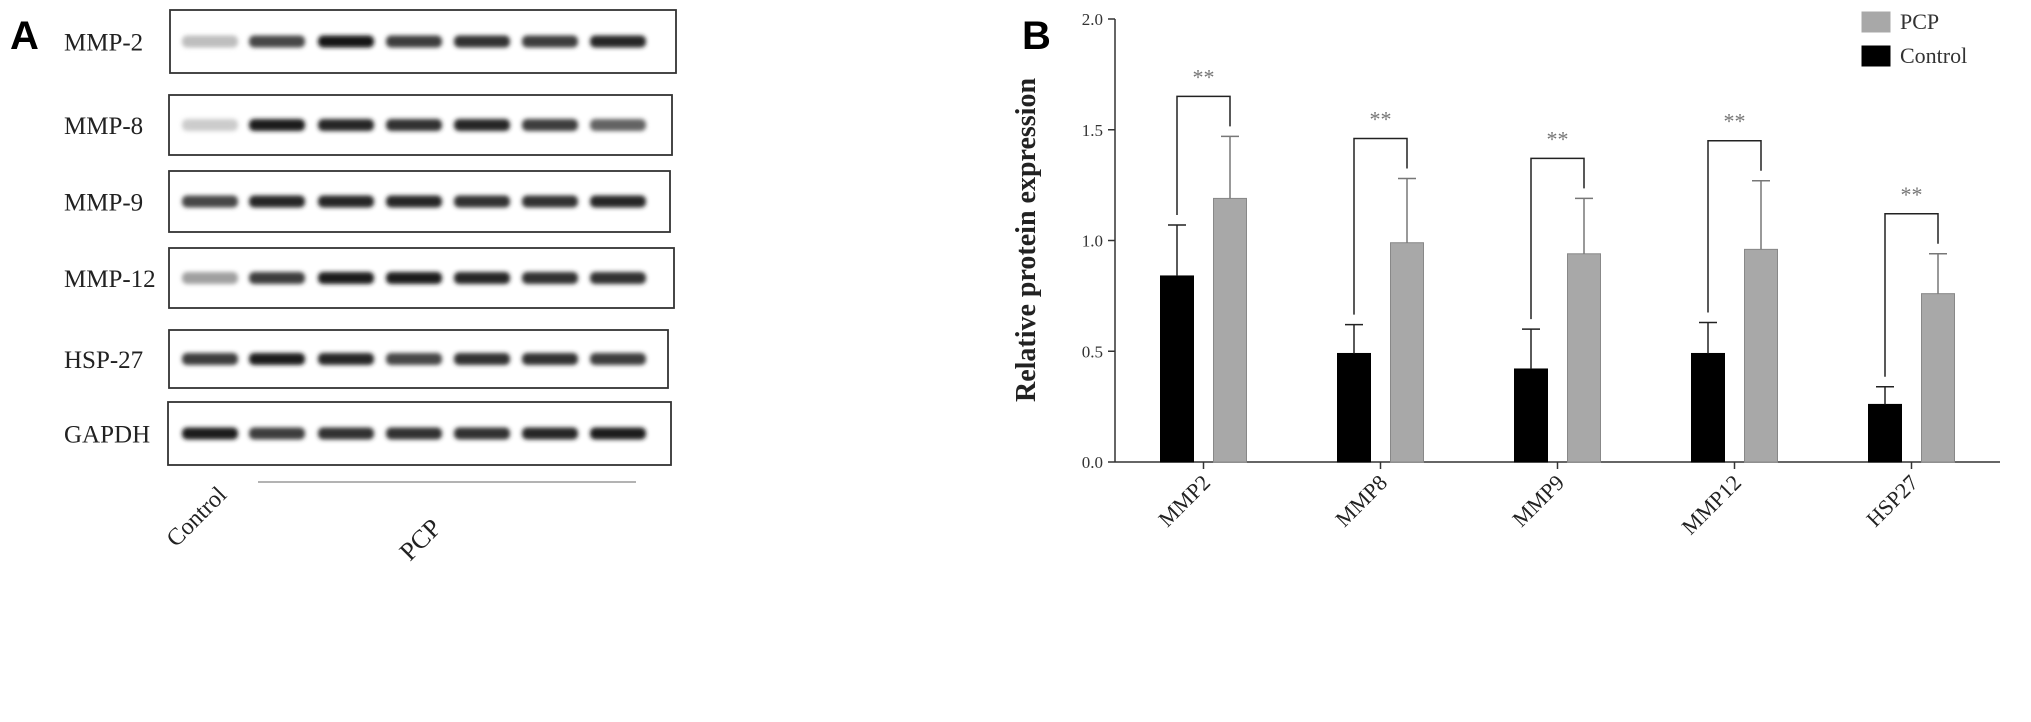 Image resolution: width=2031 pixels, height=722 pixels. Describe the element at coordinates (1092, 462) in the screenshot. I see `y-tick-label: 0.0` at that location.